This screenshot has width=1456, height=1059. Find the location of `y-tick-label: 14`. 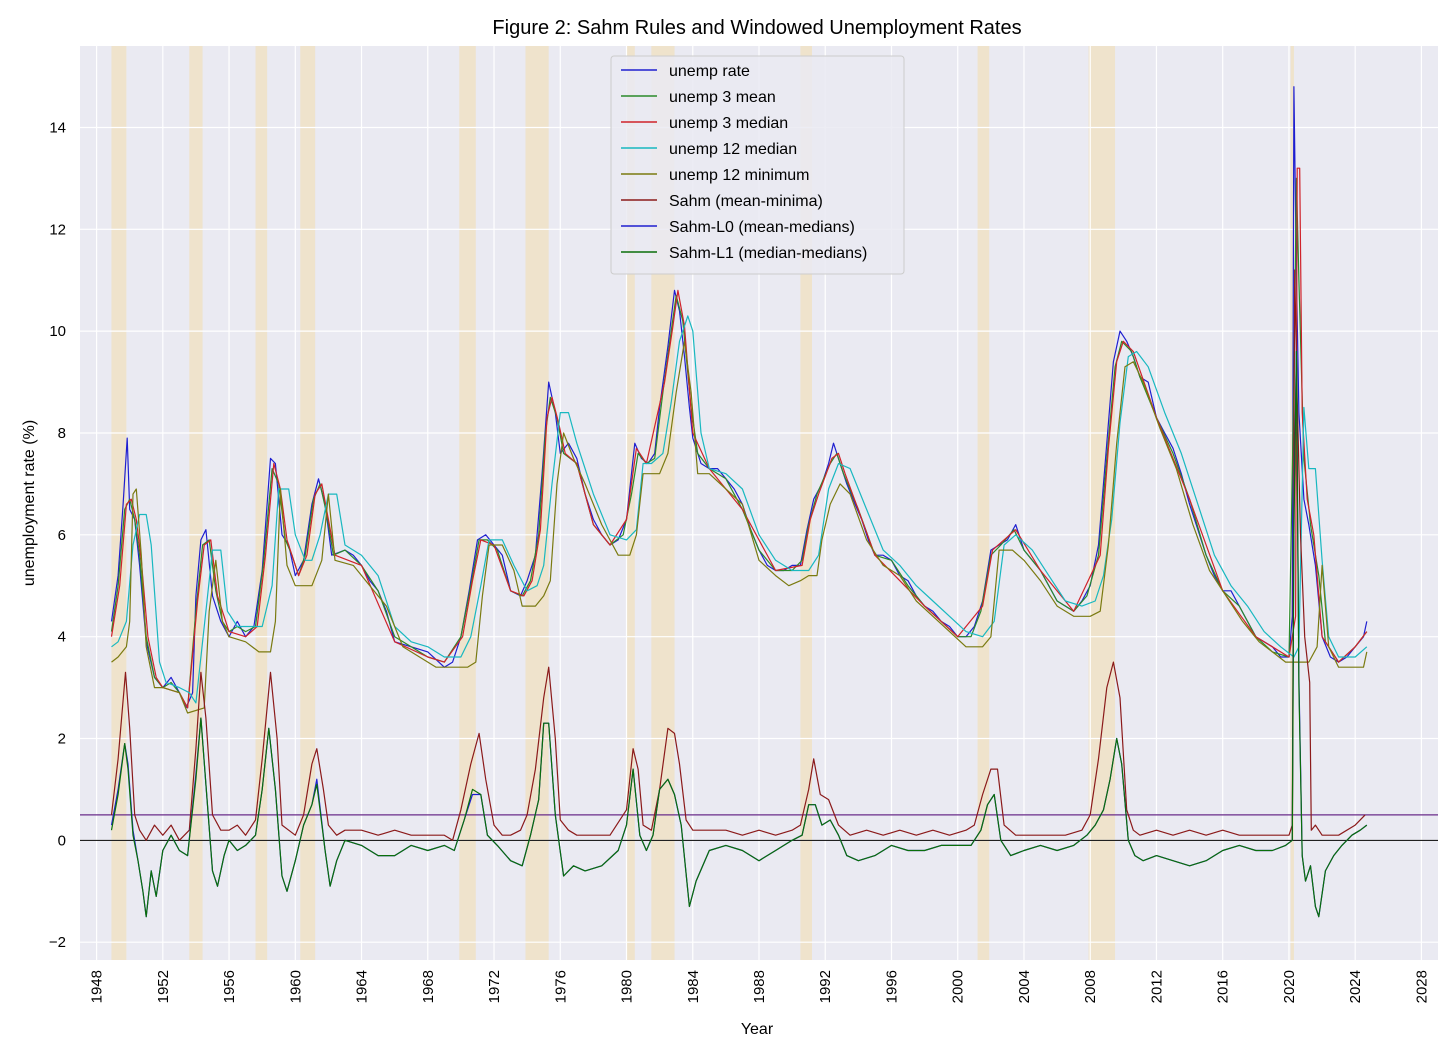

y-tick-label: 14 is located at coordinates (57, 127).